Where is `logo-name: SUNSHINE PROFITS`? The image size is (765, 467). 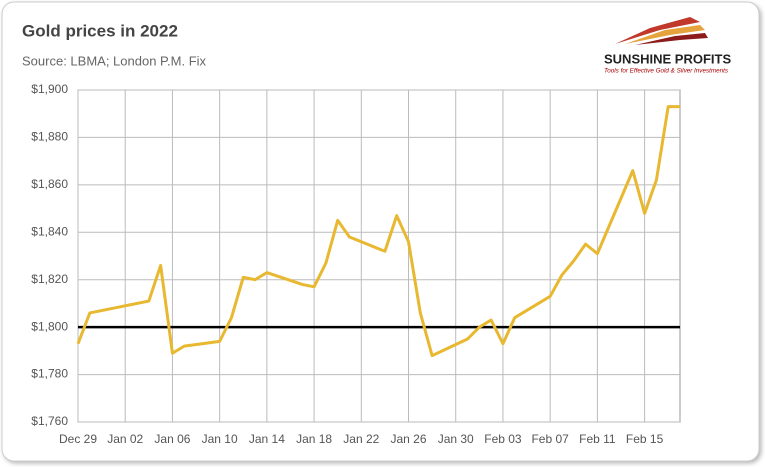 logo-name: SUNSHINE PROFITS is located at coordinates (667, 58).